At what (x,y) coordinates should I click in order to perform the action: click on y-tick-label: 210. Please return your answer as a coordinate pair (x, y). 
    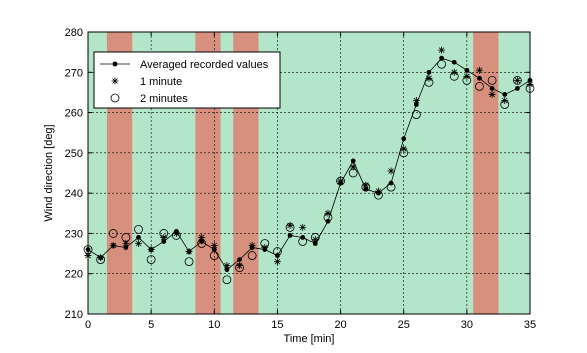
    Looking at the image, I should click on (74, 315).